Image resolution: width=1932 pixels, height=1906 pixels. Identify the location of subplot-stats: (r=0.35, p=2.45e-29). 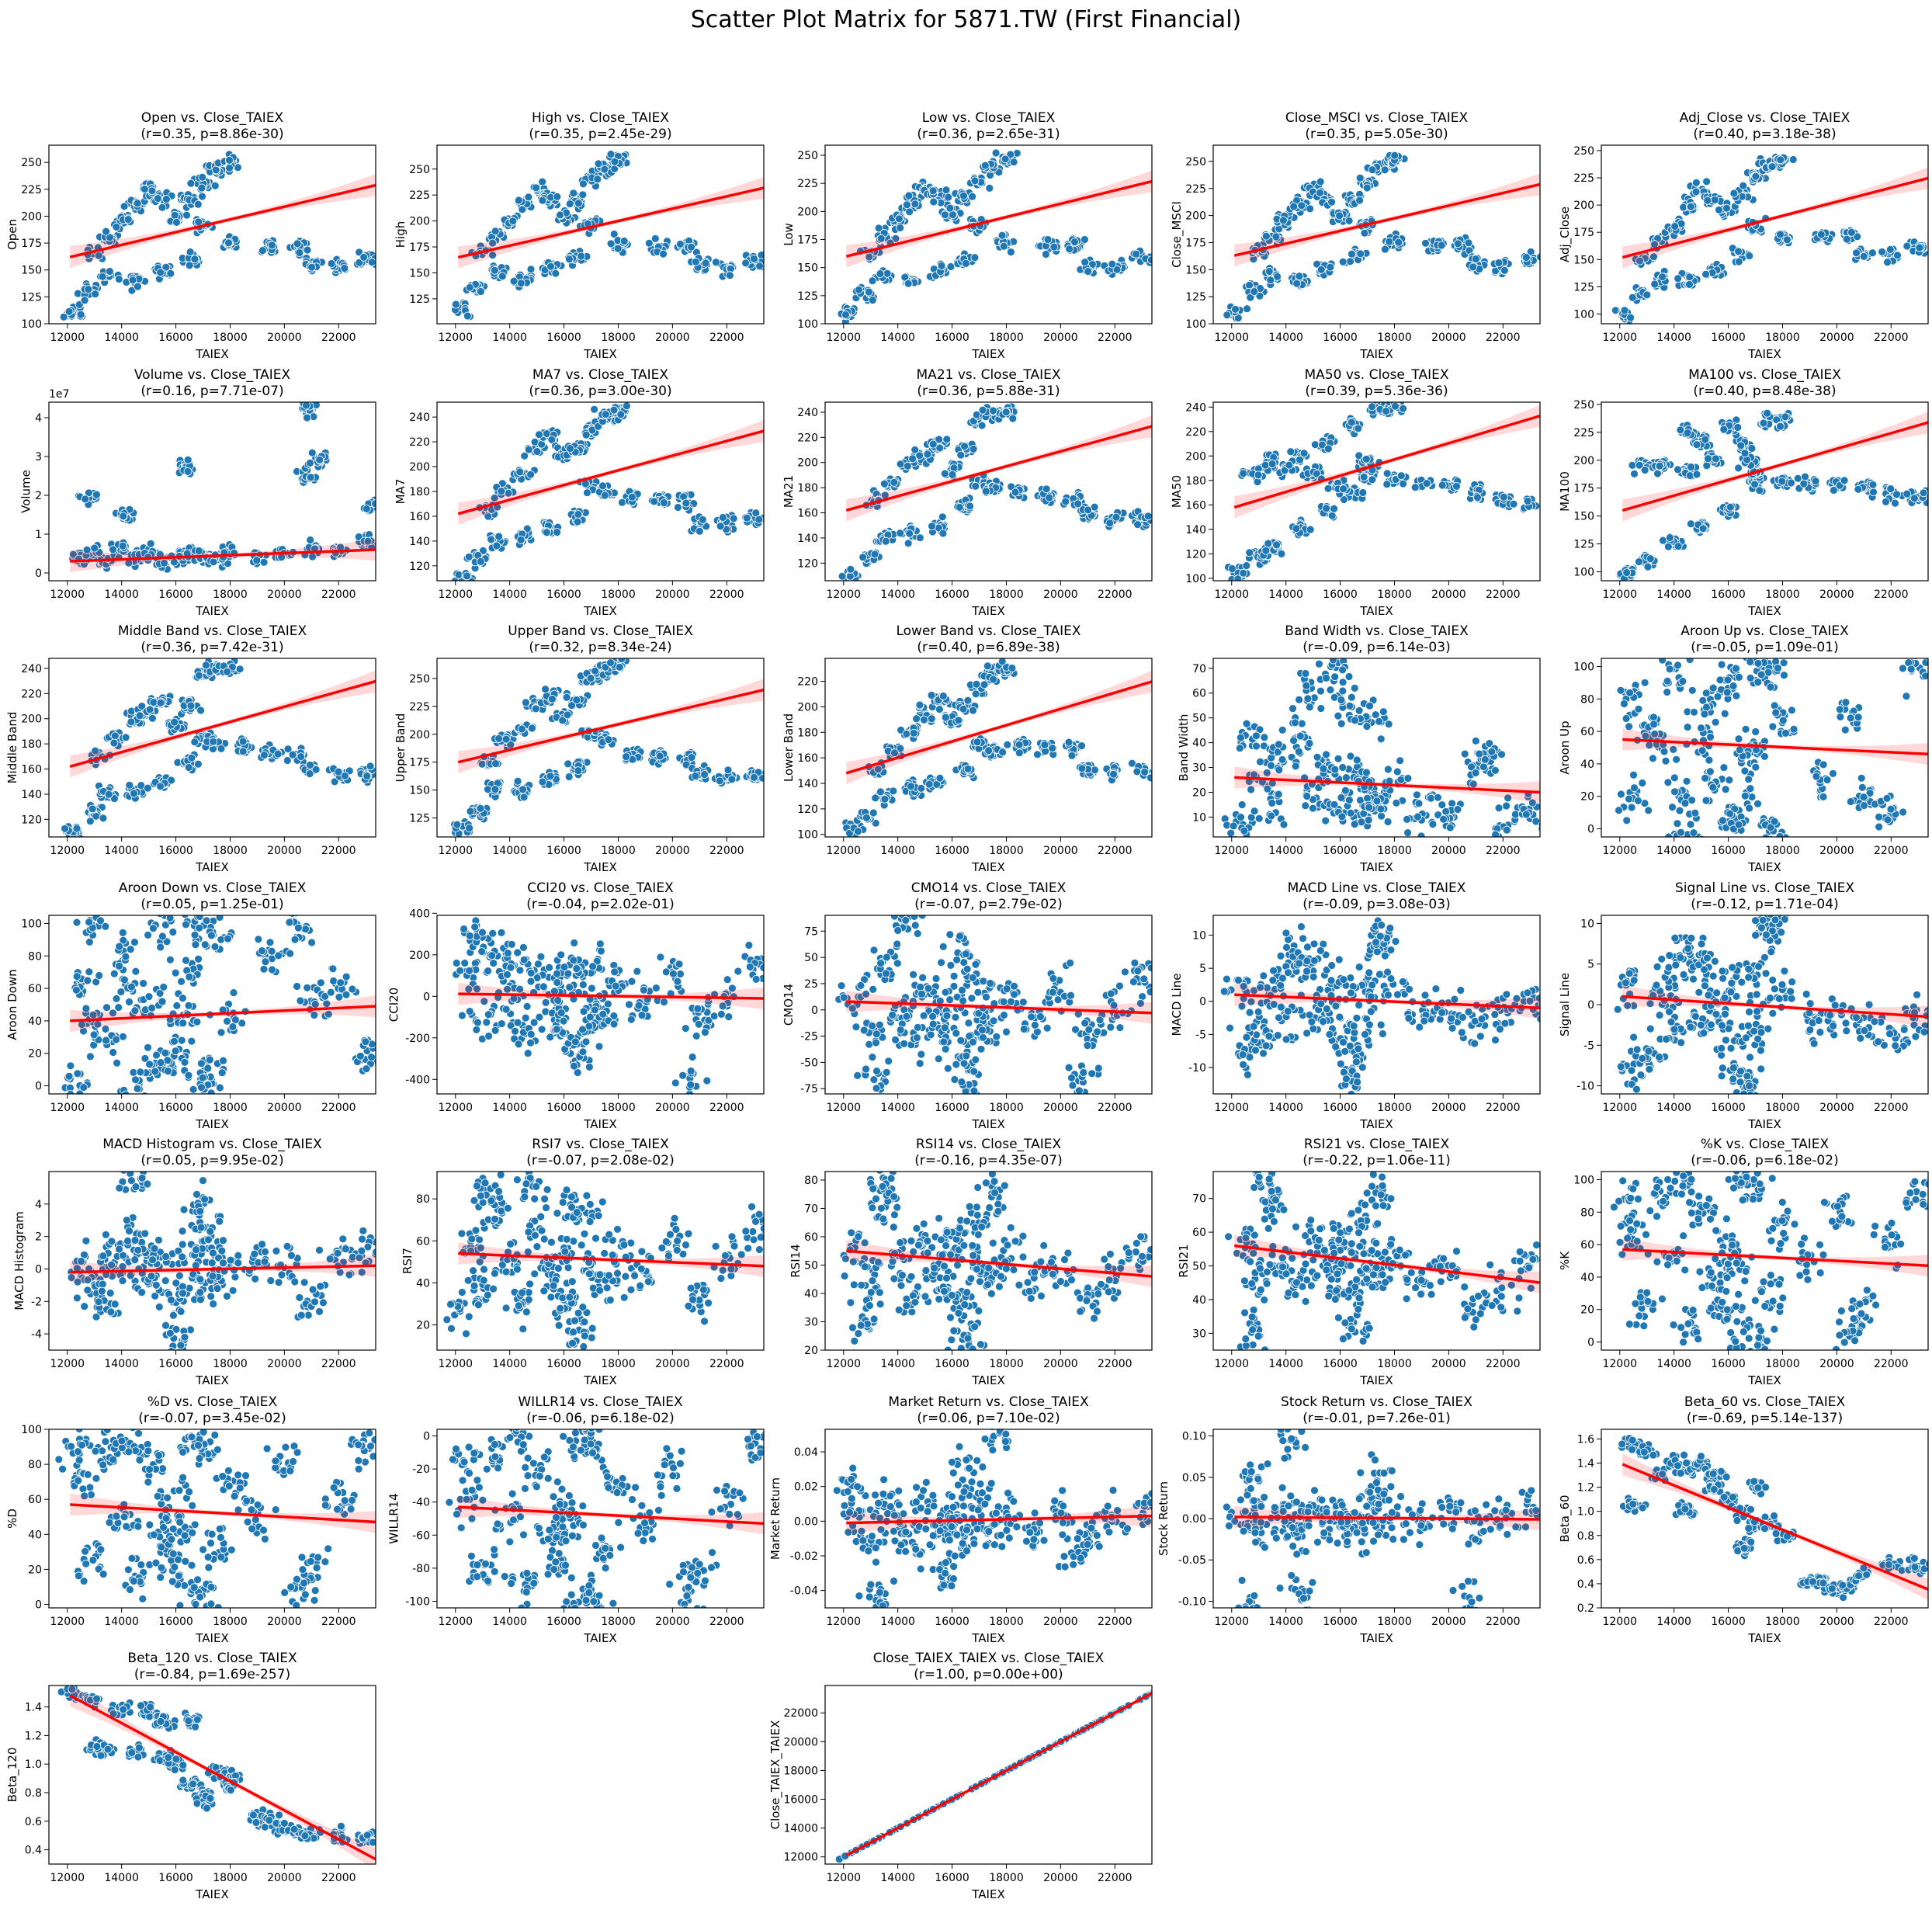
(600, 135).